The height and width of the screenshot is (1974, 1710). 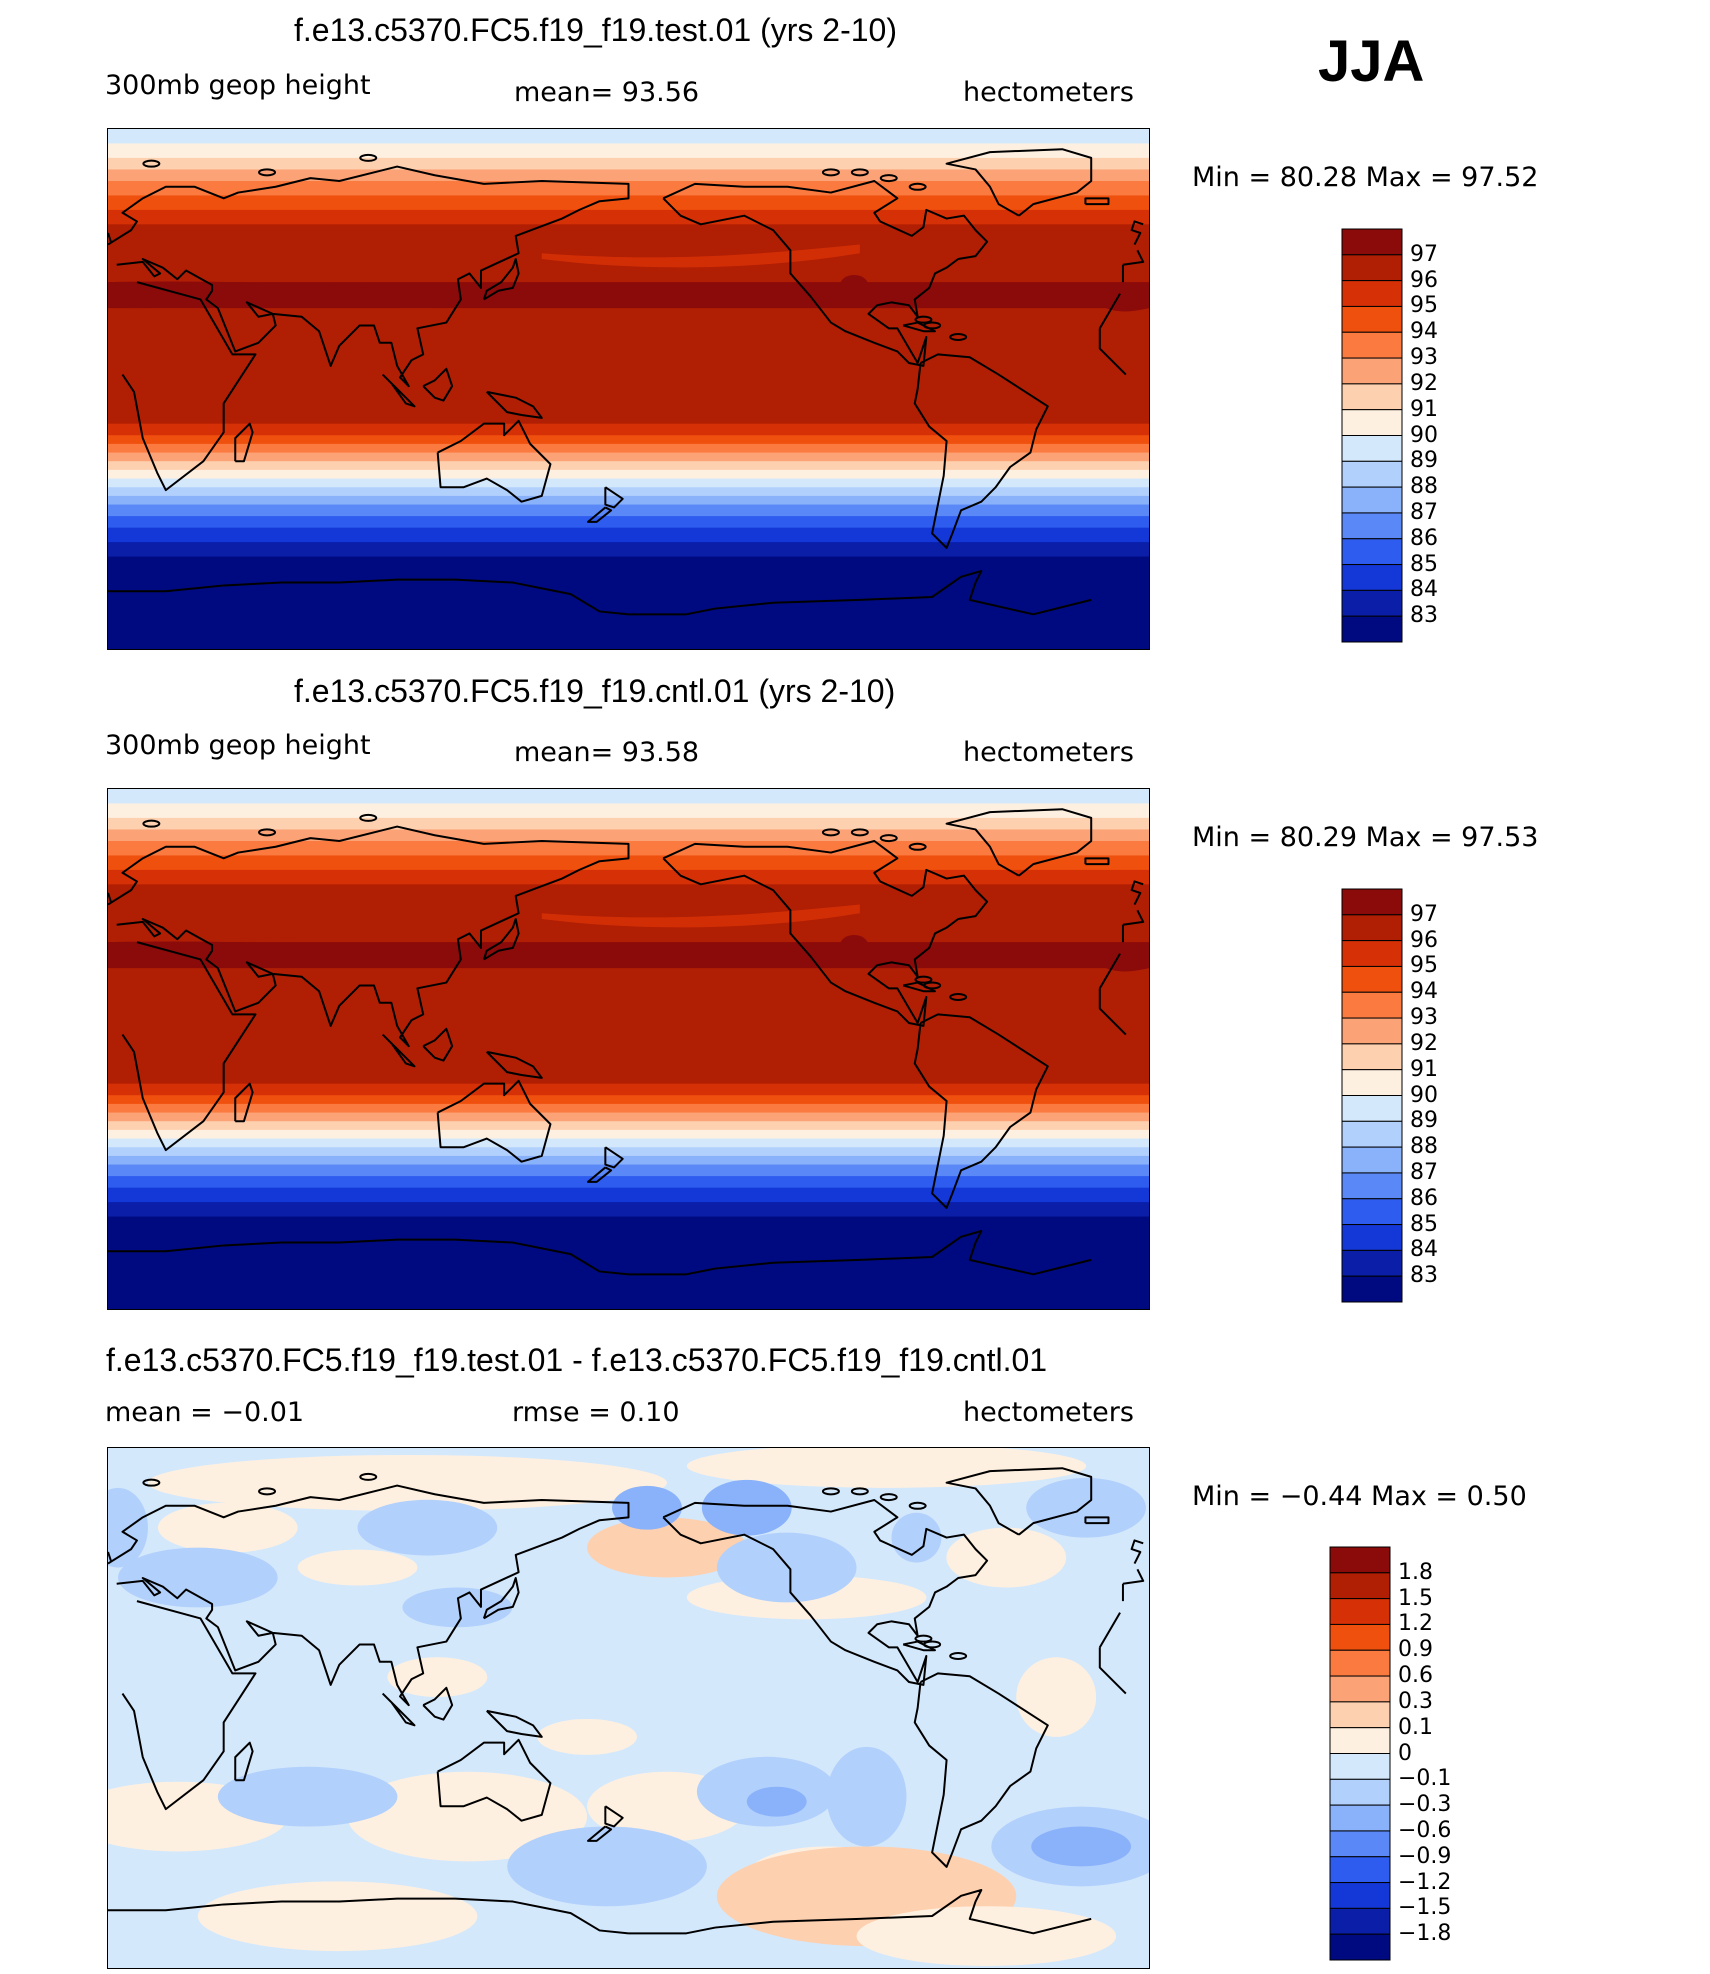 I want to click on colorbar-tick-label: 1.8, so click(x=1415, y=1572).